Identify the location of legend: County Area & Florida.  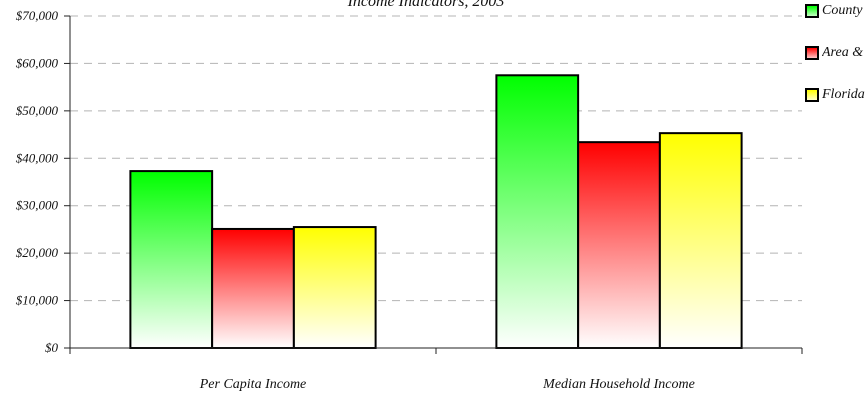
(835, 55).